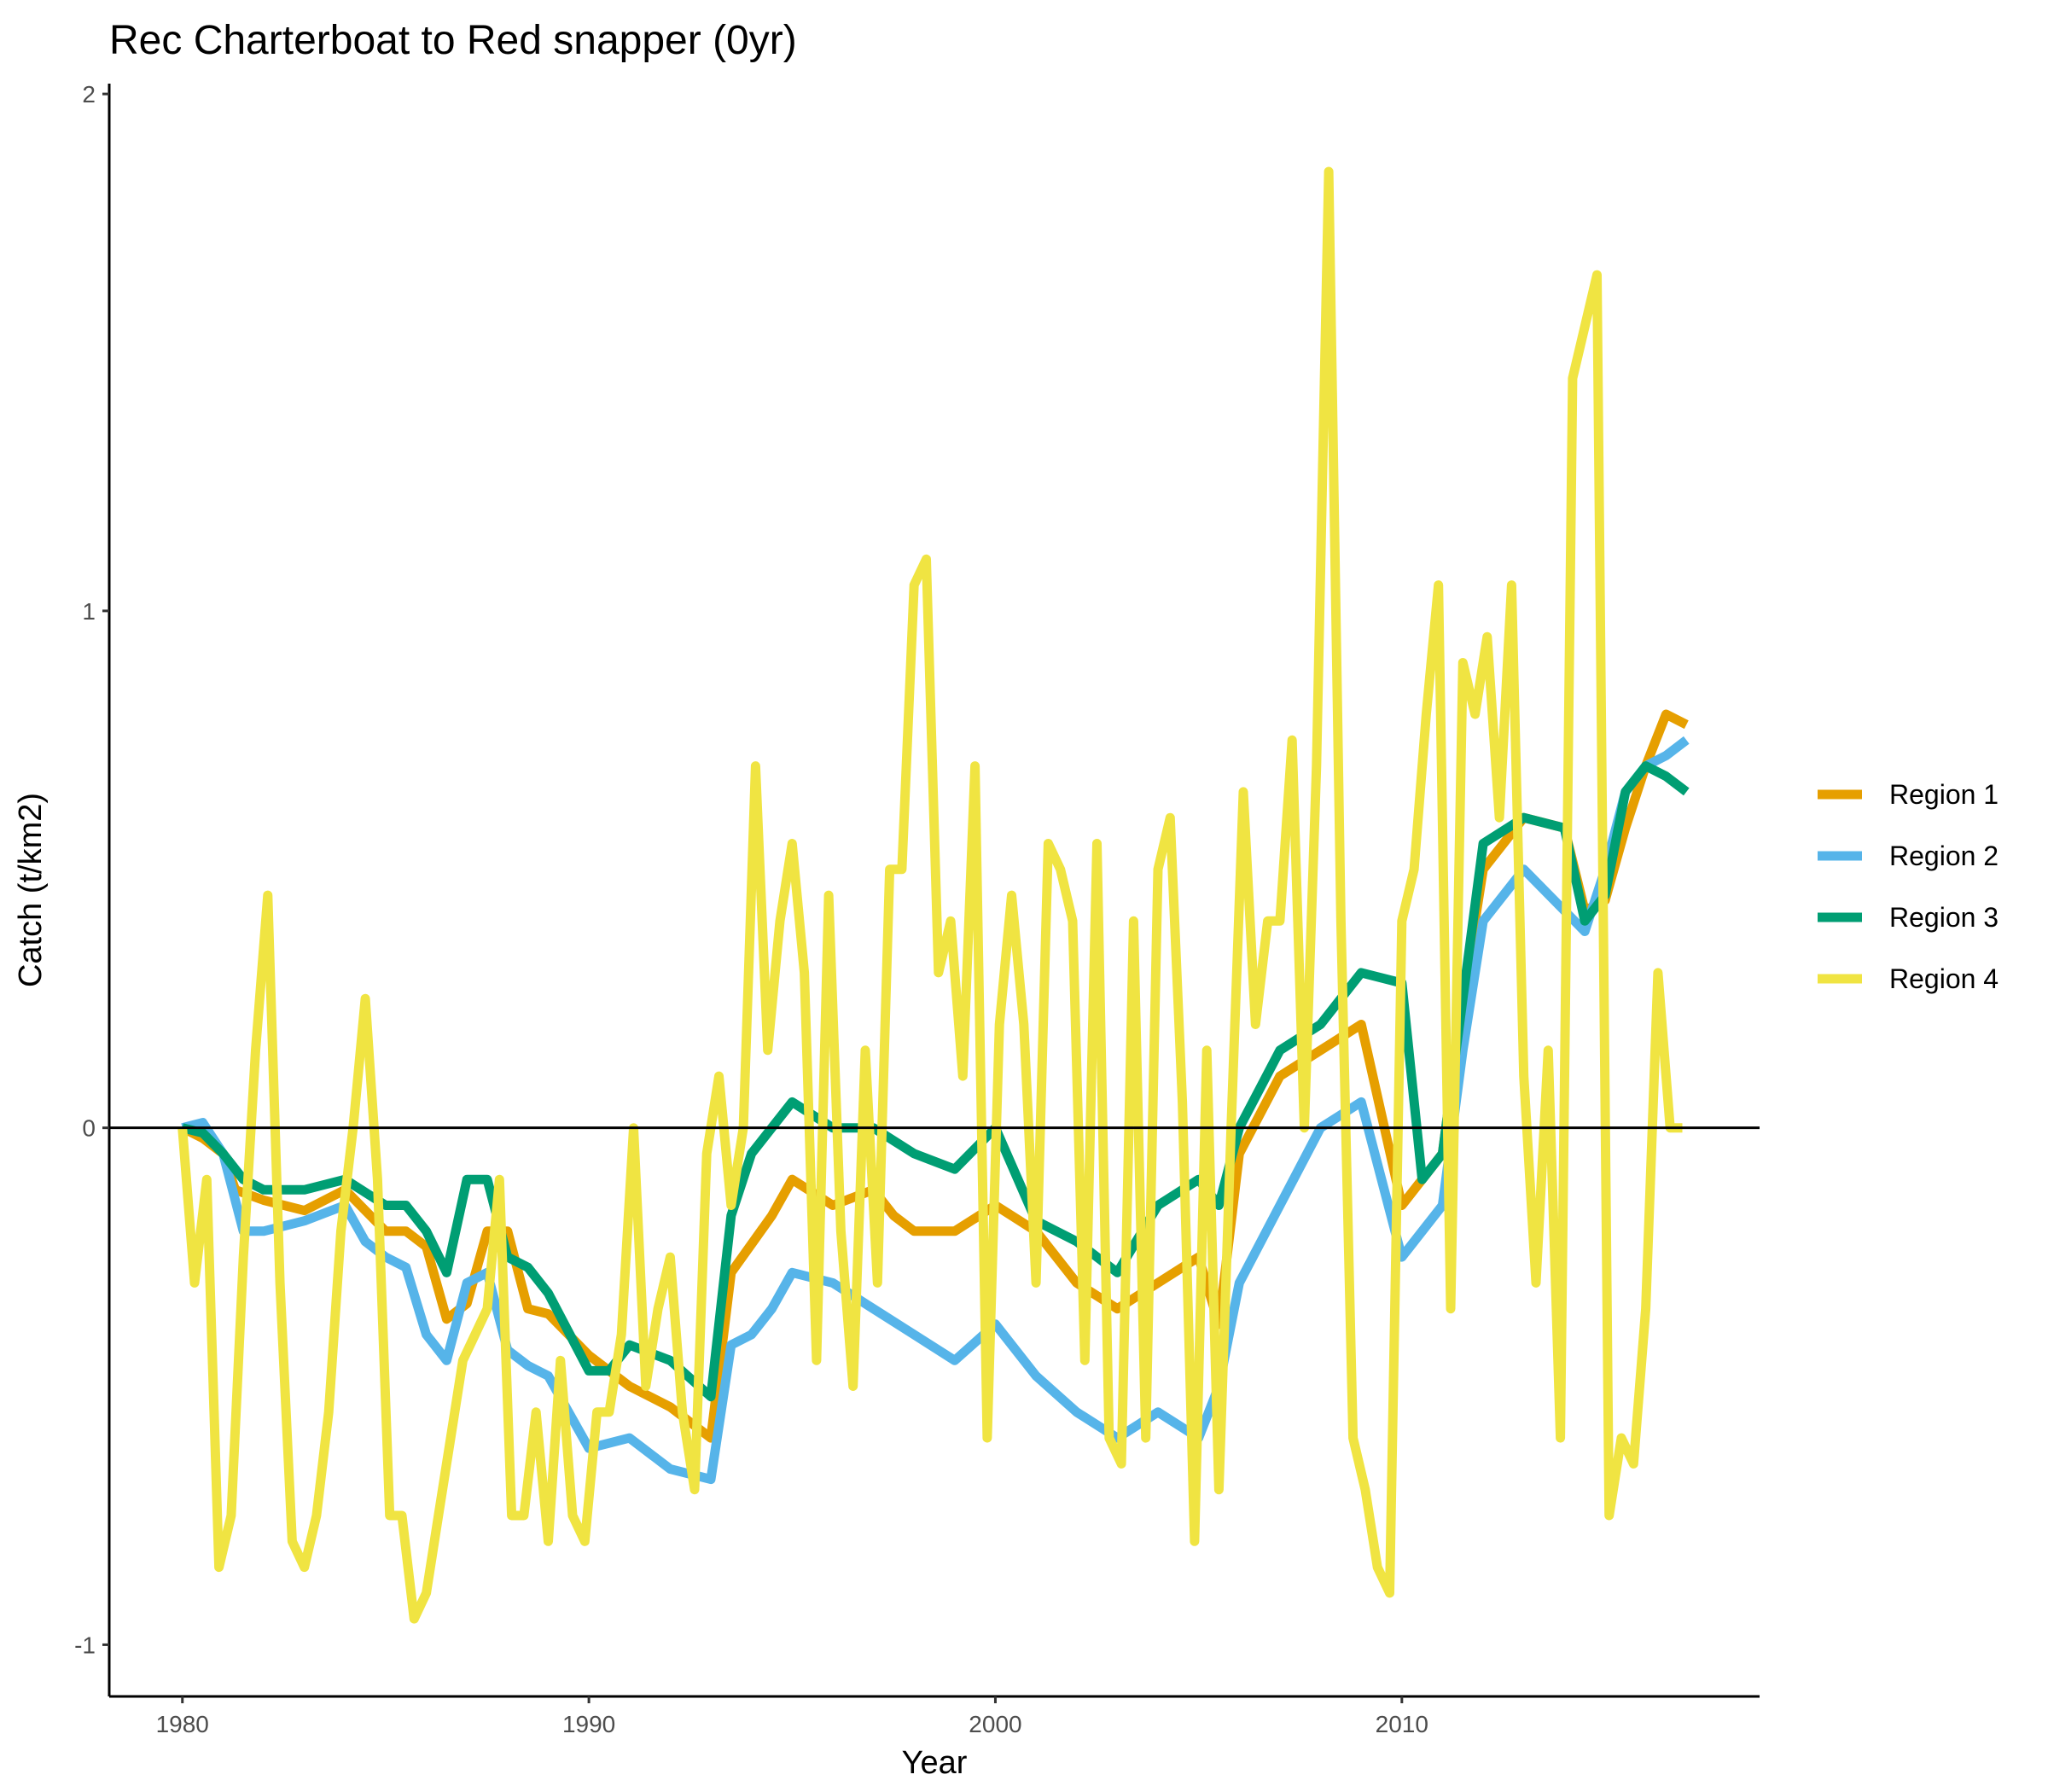 The width and height of the screenshot is (2048, 1792). I want to click on x-tick-label: 2000, so click(995, 1724).